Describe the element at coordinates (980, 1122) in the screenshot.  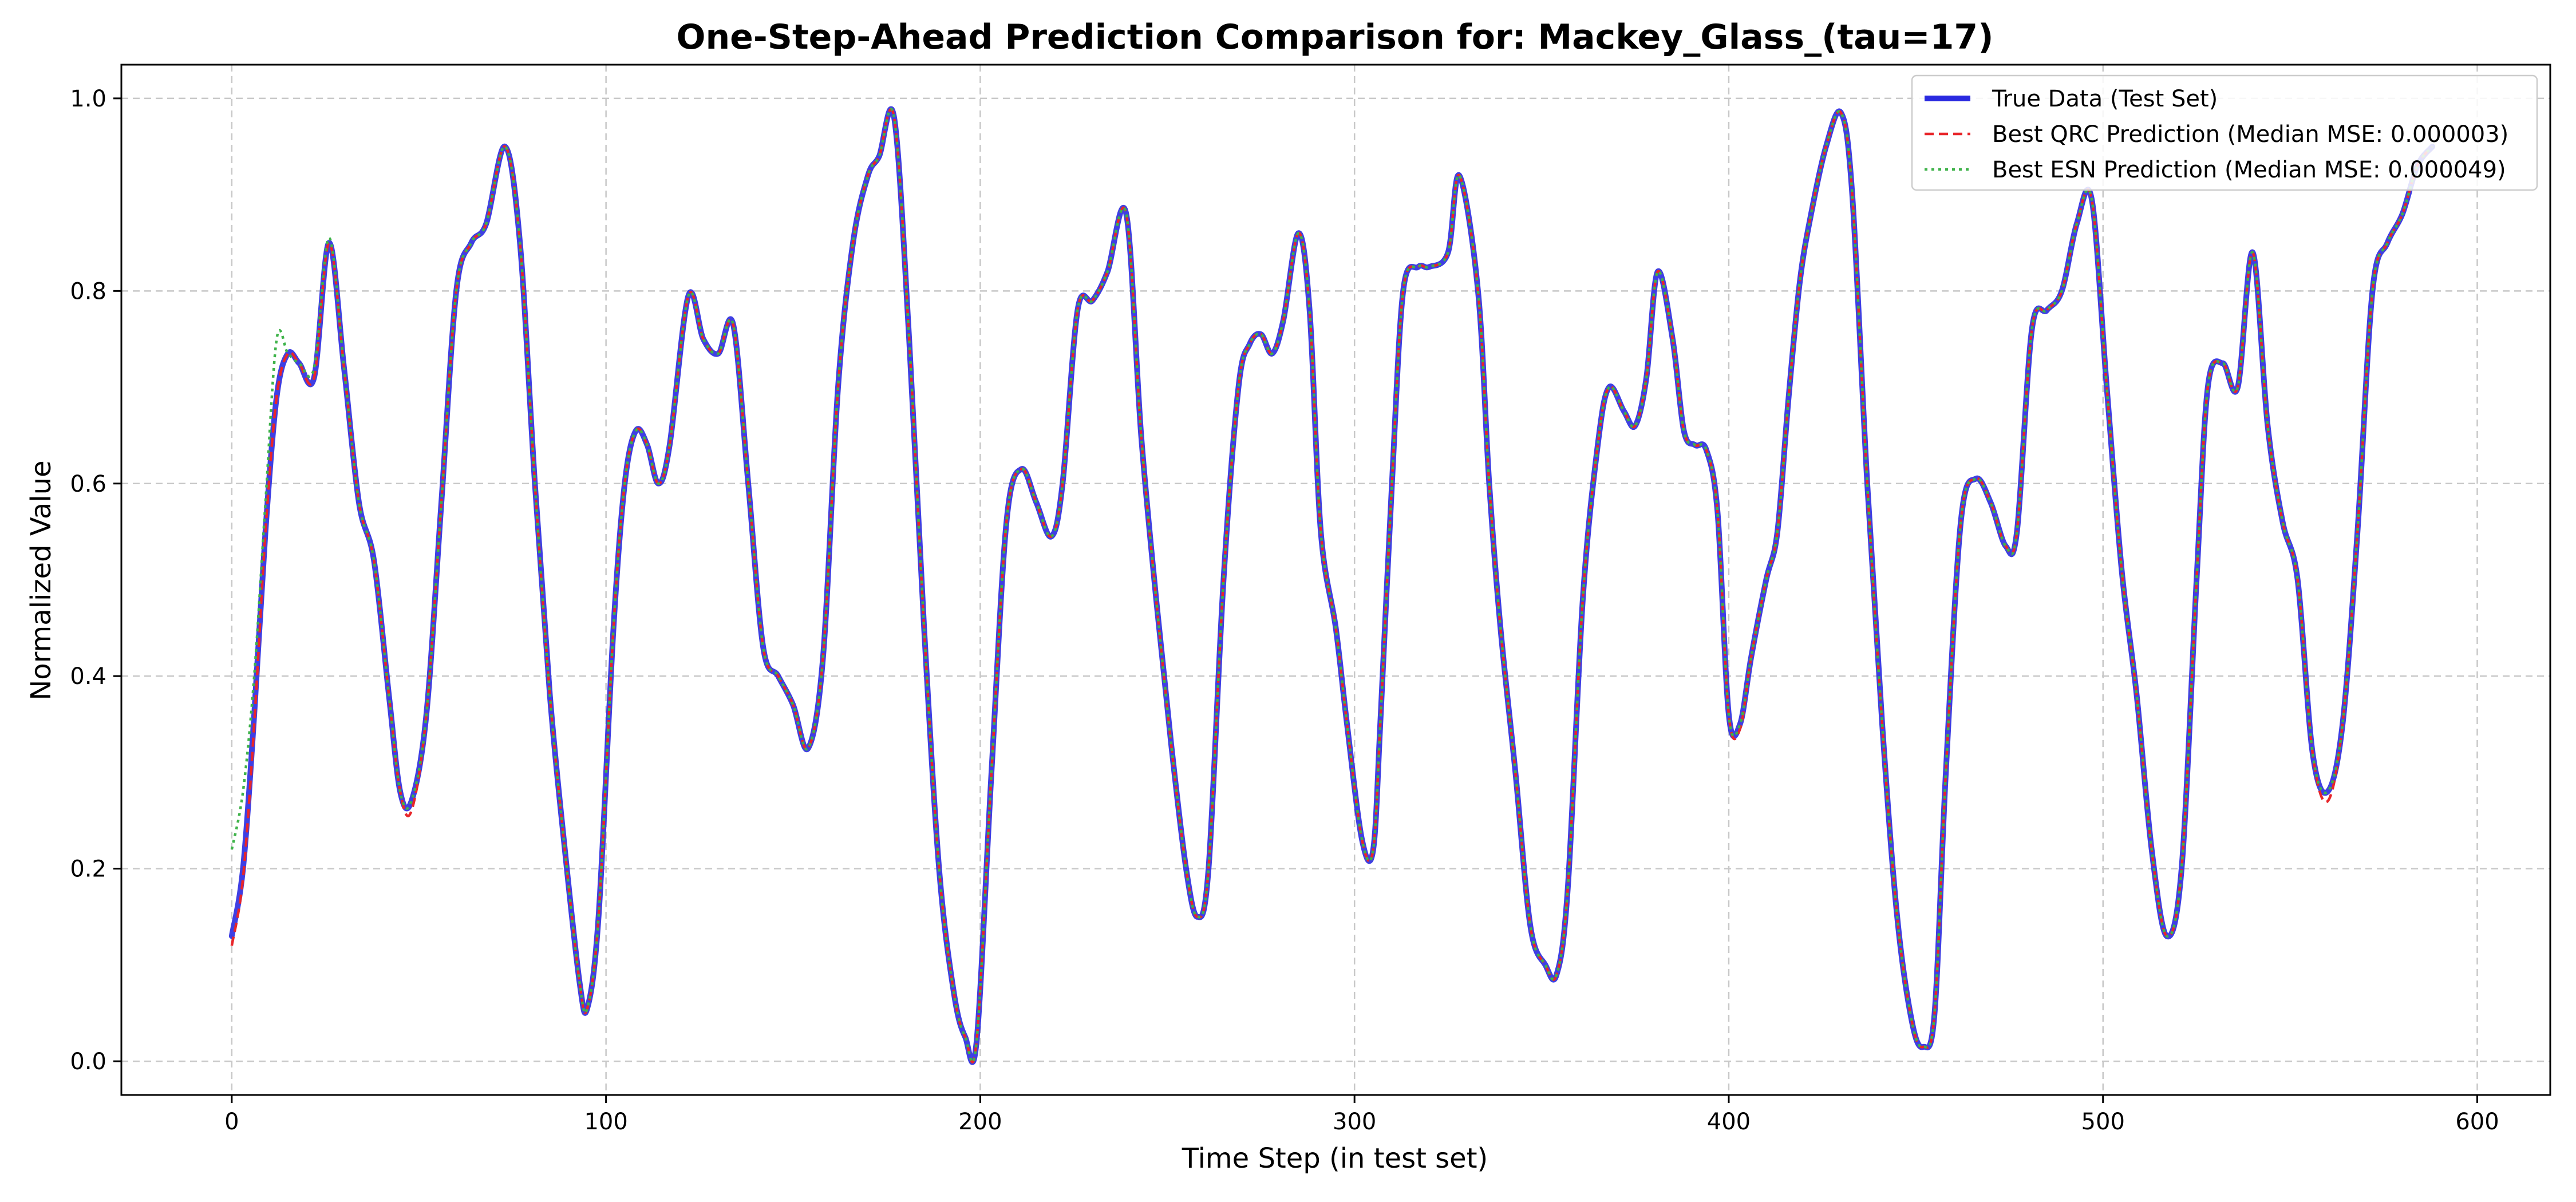
I see `x-tick-label-2: 200` at that location.